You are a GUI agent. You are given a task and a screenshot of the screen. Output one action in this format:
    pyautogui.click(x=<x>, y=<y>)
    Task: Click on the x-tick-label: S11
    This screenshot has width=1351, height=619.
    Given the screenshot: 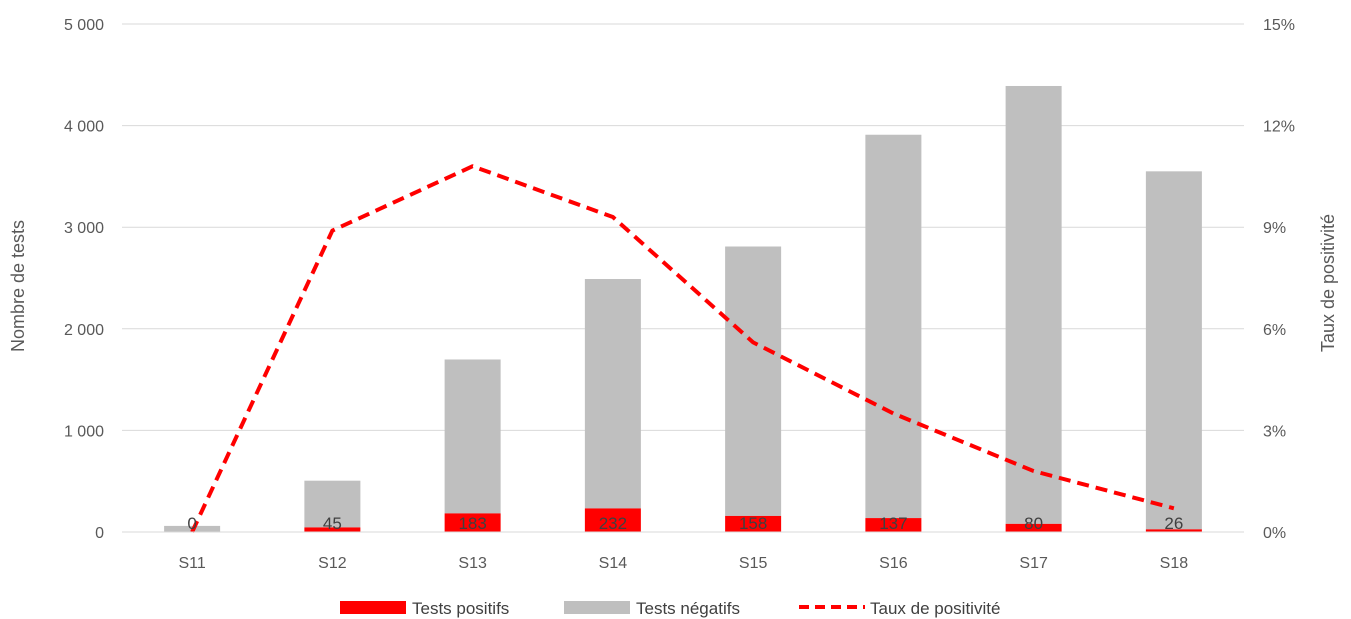 What is the action you would take?
    pyautogui.click(x=191, y=563)
    